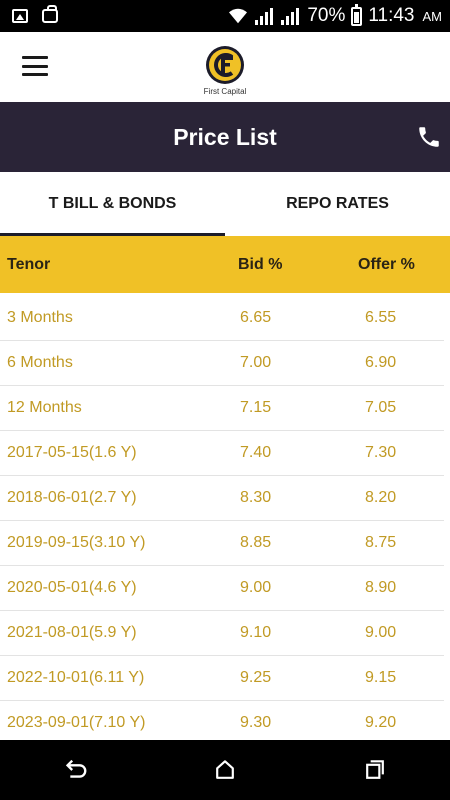 The width and height of the screenshot is (450, 800). Describe the element at coordinates (222, 543) in the screenshot. I see `table-row: 2019-09-15(3.10 Y) 8.85 8.75` at that location.